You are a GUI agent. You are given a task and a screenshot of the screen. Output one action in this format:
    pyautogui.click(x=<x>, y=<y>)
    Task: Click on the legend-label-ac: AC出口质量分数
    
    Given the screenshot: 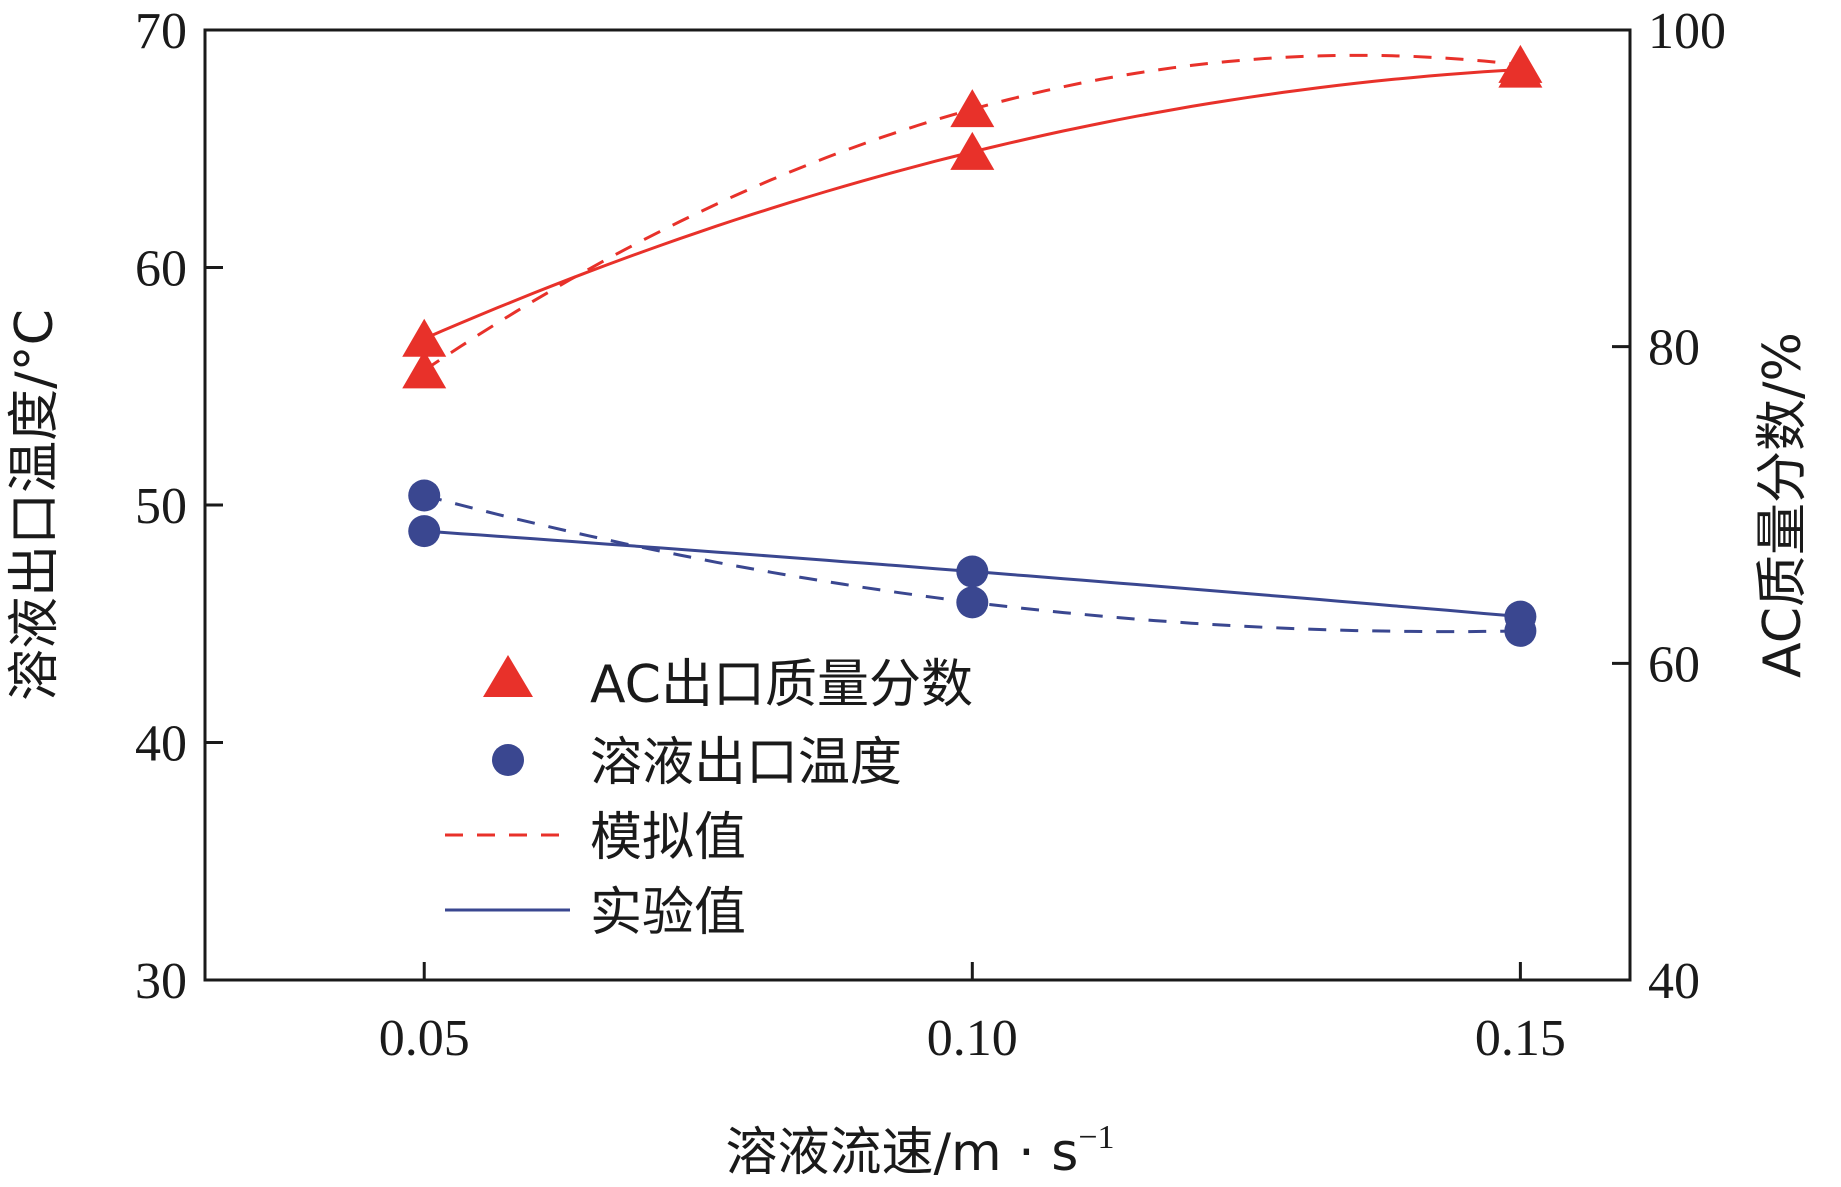 What is the action you would take?
    pyautogui.click(x=781, y=685)
    